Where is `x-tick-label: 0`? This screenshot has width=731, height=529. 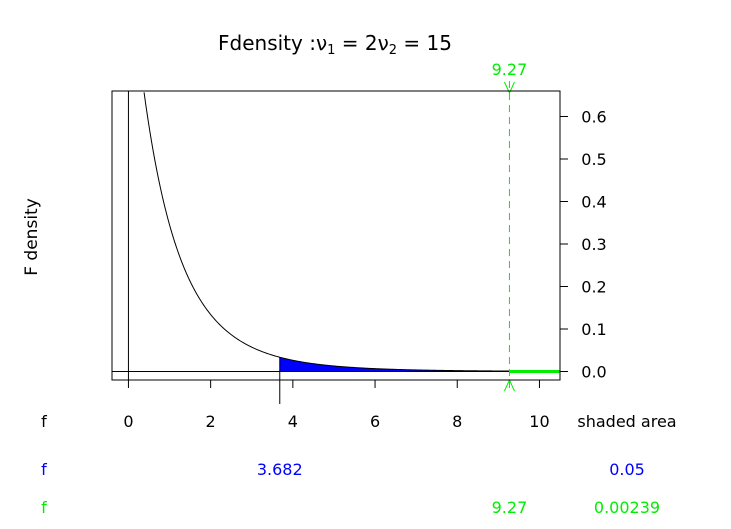
x-tick-label: 0 is located at coordinates (128, 421).